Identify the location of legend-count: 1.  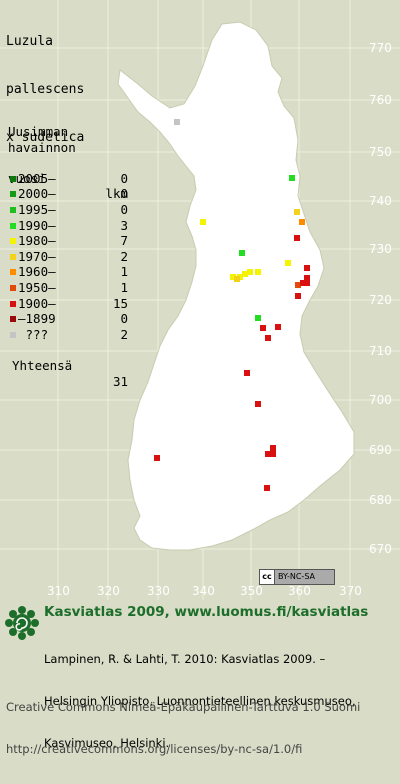
(124, 287).